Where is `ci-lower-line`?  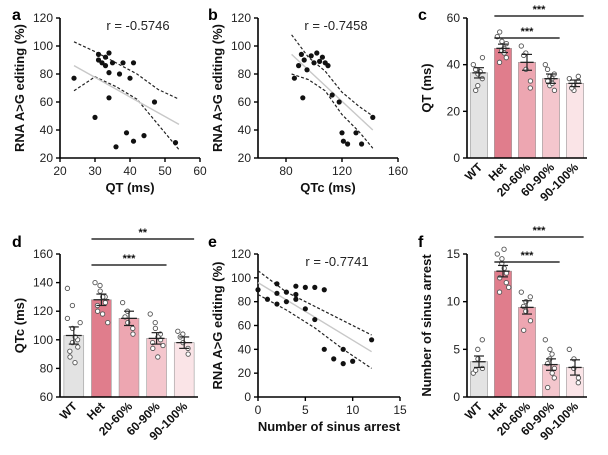 ci-lower-line is located at coordinates (126, 113).